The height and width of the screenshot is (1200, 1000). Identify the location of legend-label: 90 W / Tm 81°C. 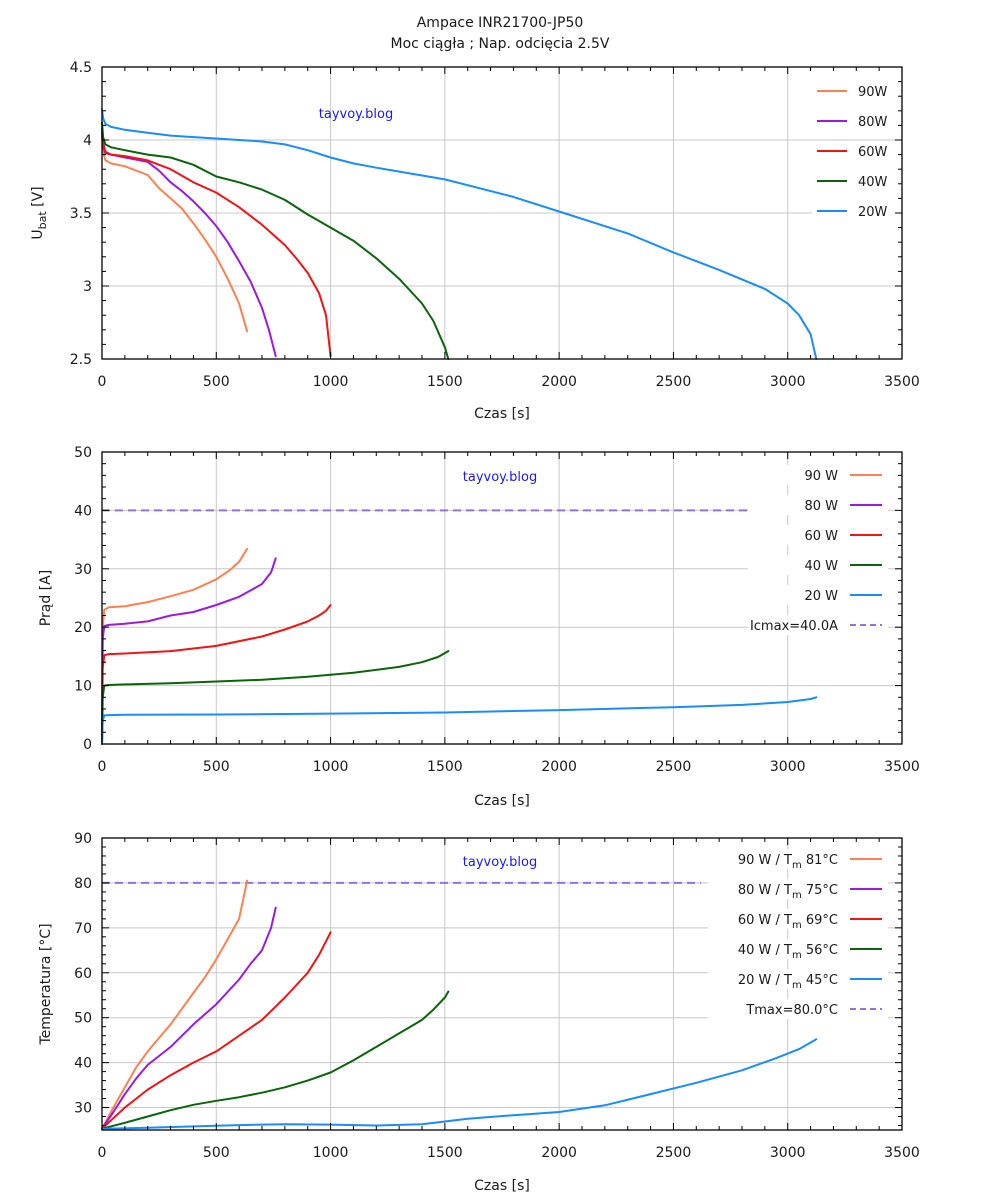
(788, 862).